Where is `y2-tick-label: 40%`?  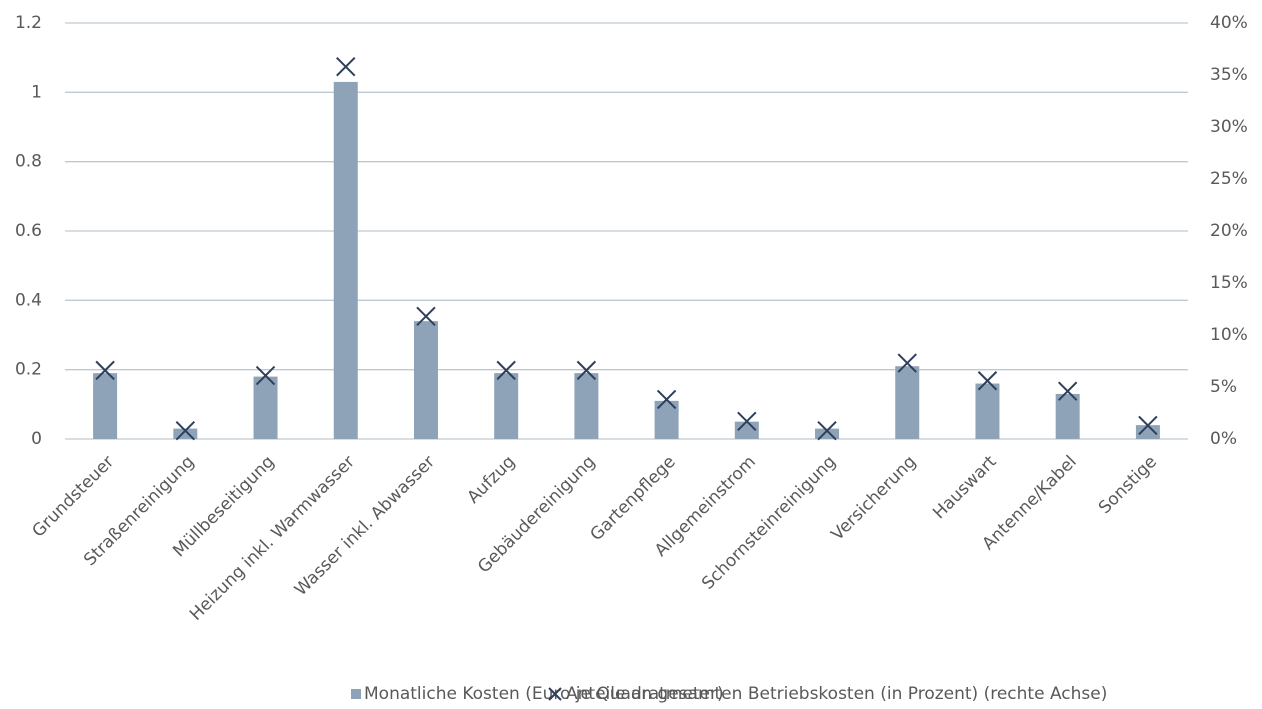
y2-tick-label: 40% is located at coordinates (1229, 23).